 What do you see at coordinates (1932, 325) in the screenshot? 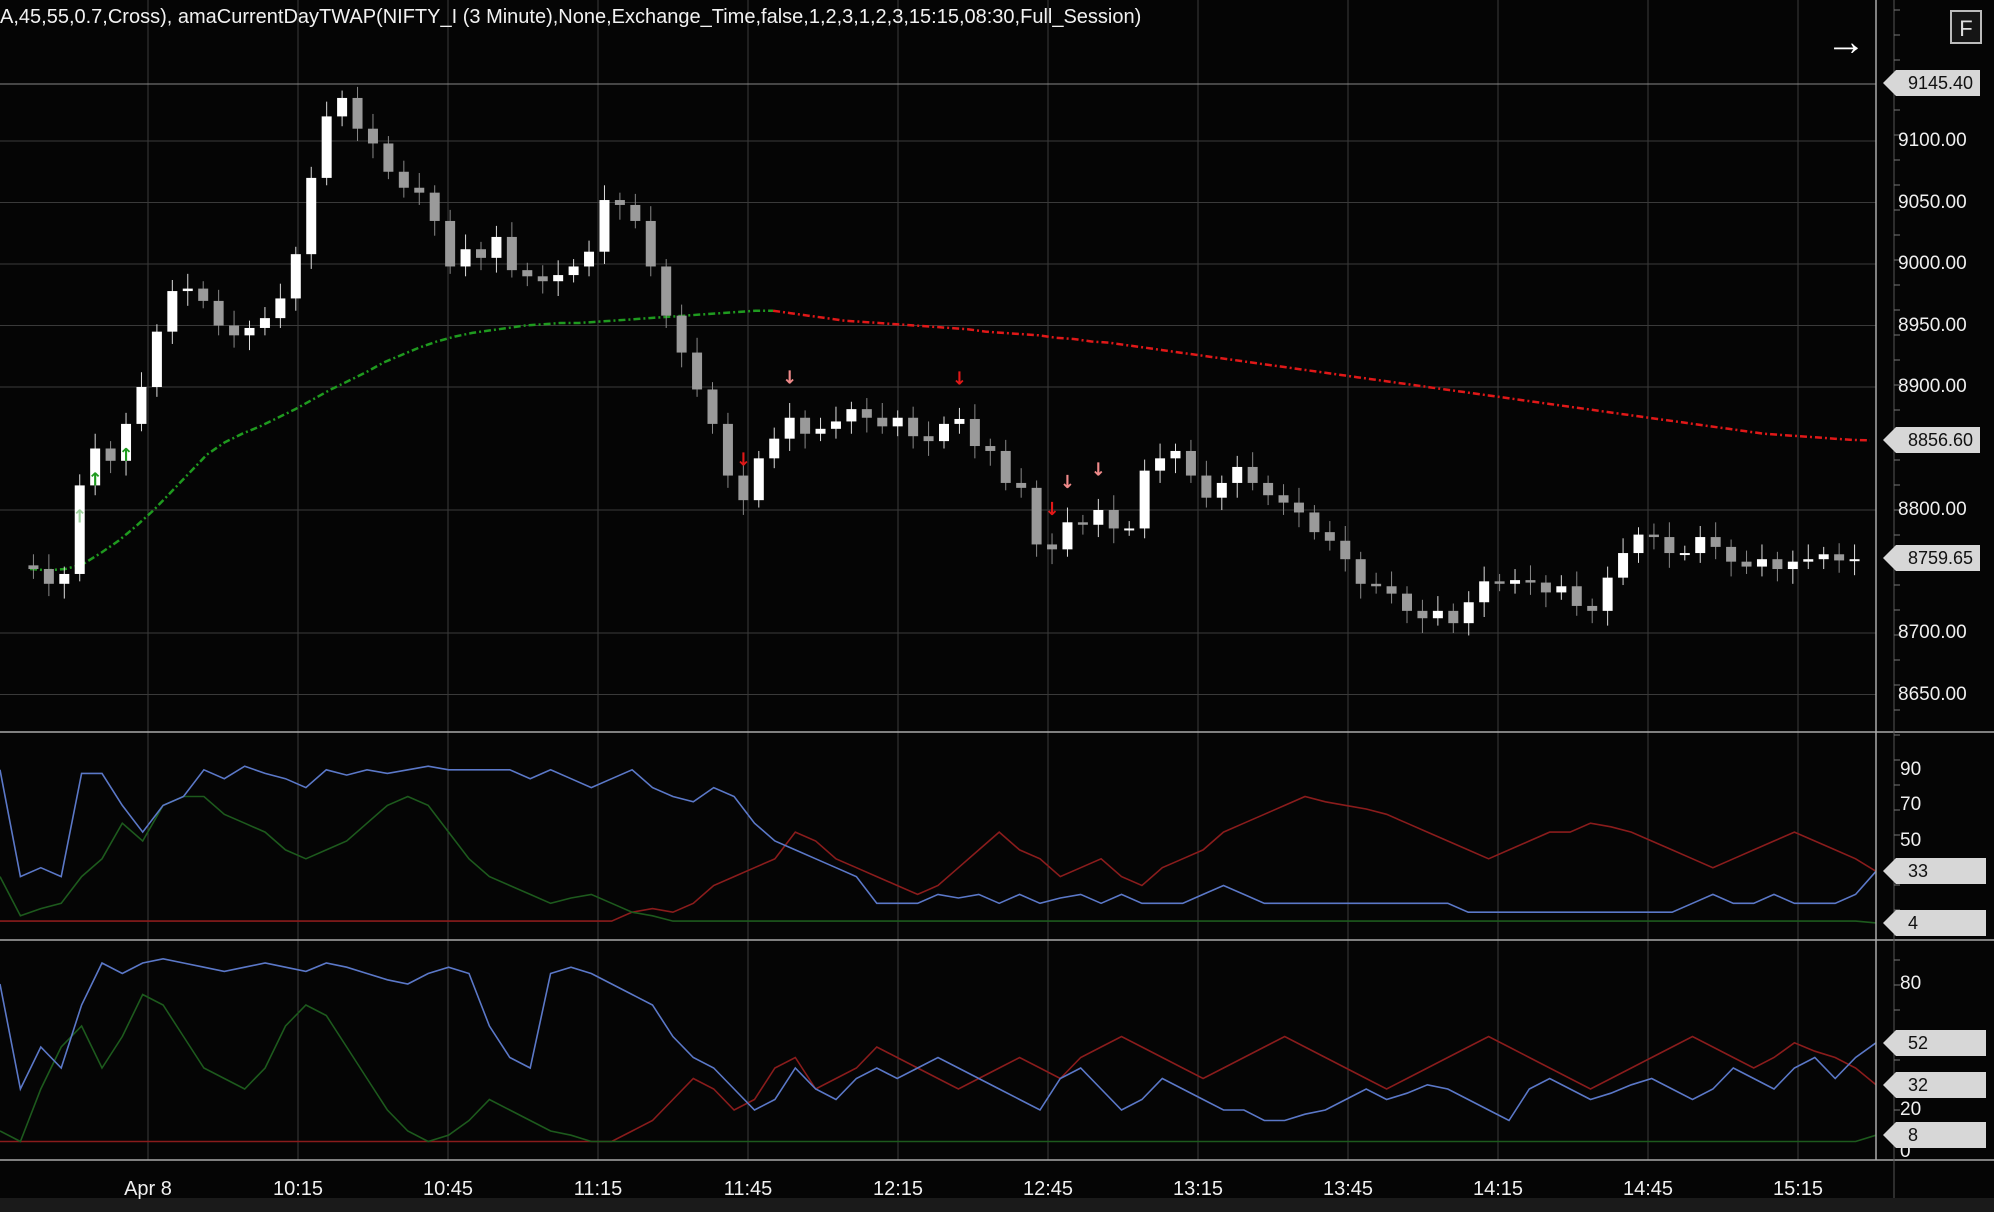
I see `price-axis-label: 8950.00` at bounding box center [1932, 325].